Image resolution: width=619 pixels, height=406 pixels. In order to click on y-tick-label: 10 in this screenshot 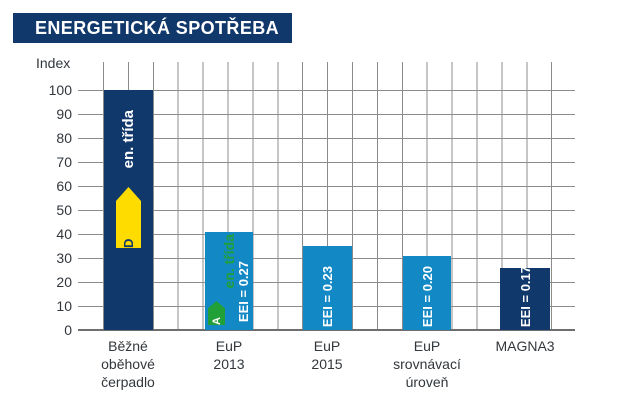, I will do `click(64, 306)`.